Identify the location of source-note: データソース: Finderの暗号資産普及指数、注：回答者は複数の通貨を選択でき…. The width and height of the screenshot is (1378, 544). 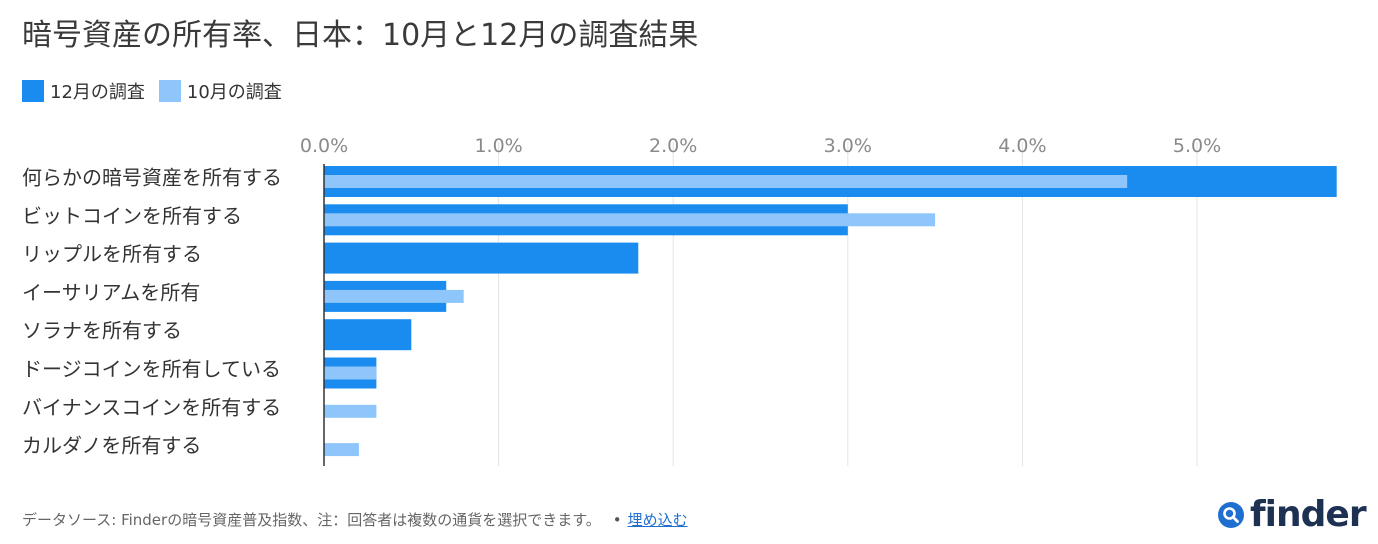
(311, 520).